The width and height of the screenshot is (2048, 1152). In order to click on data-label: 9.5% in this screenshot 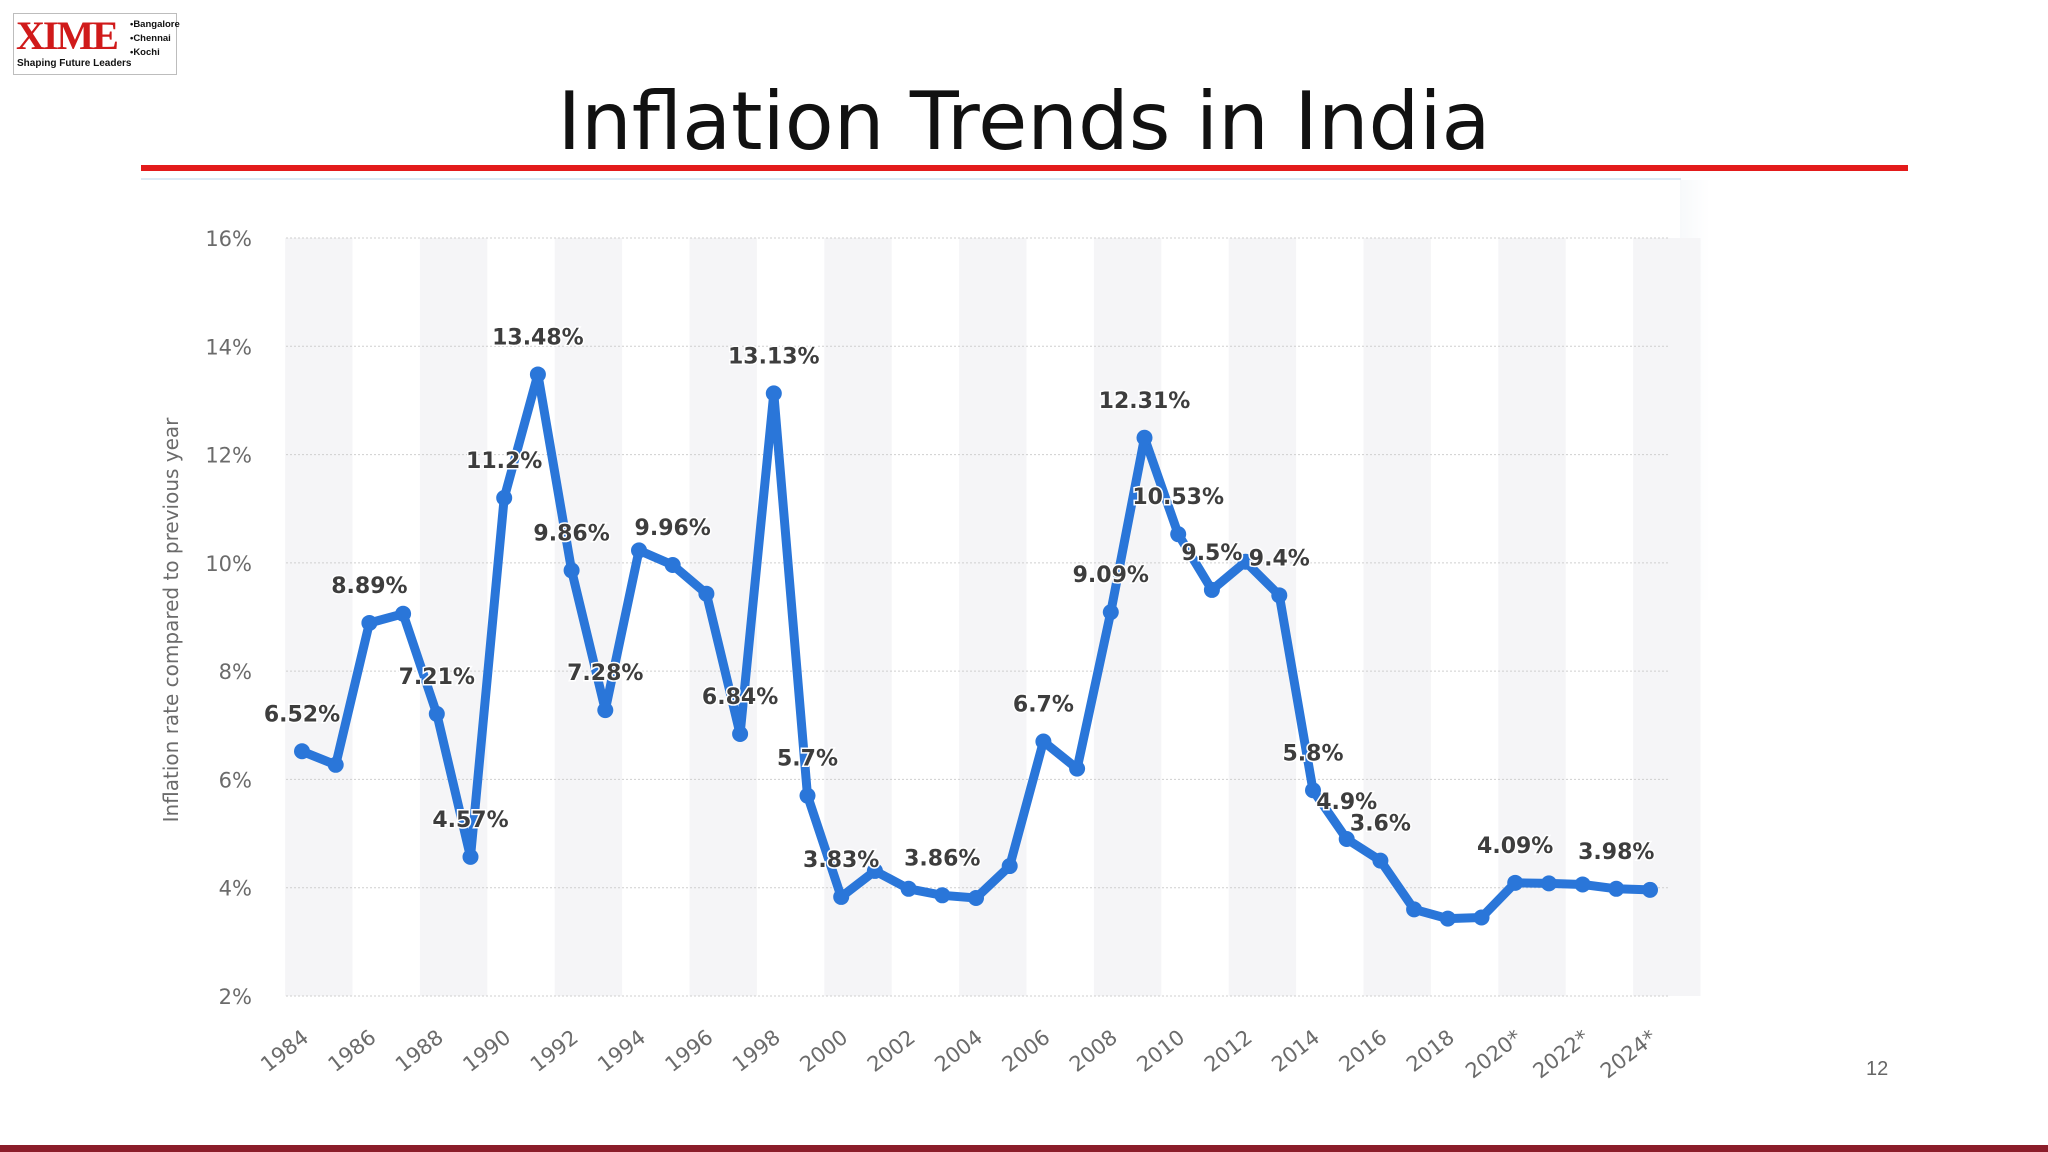, I will do `click(1211, 553)`.